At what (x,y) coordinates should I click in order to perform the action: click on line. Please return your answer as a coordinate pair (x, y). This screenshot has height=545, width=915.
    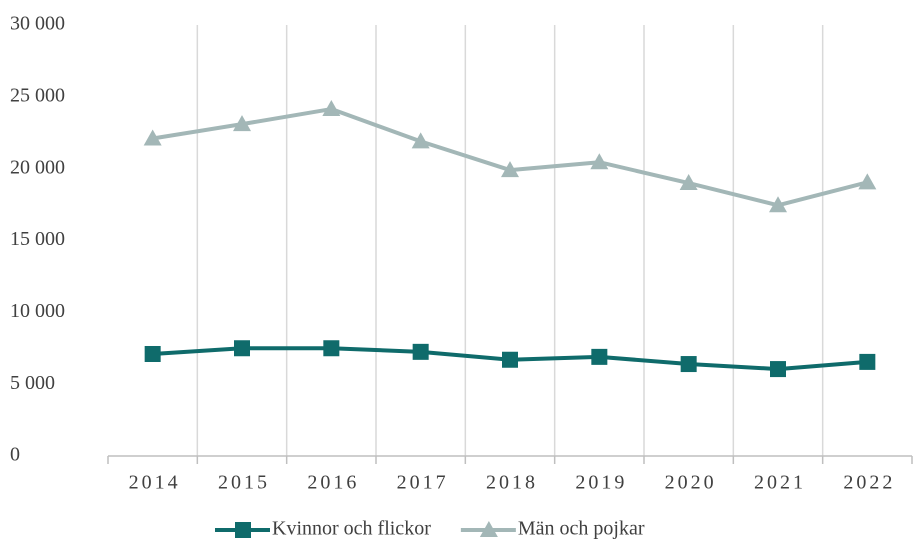
    Looking at the image, I should click on (510, 157).